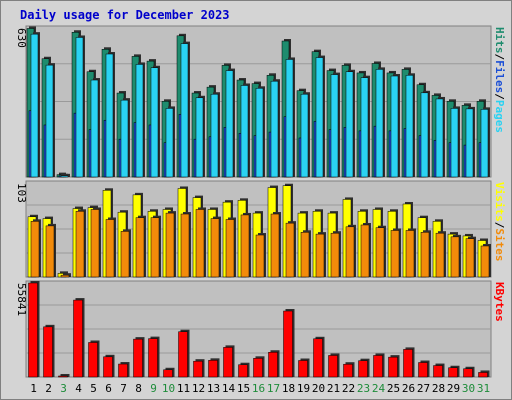  Describe the element at coordinates (35, 249) in the screenshot. I see `sites-bar-1-face` at that location.